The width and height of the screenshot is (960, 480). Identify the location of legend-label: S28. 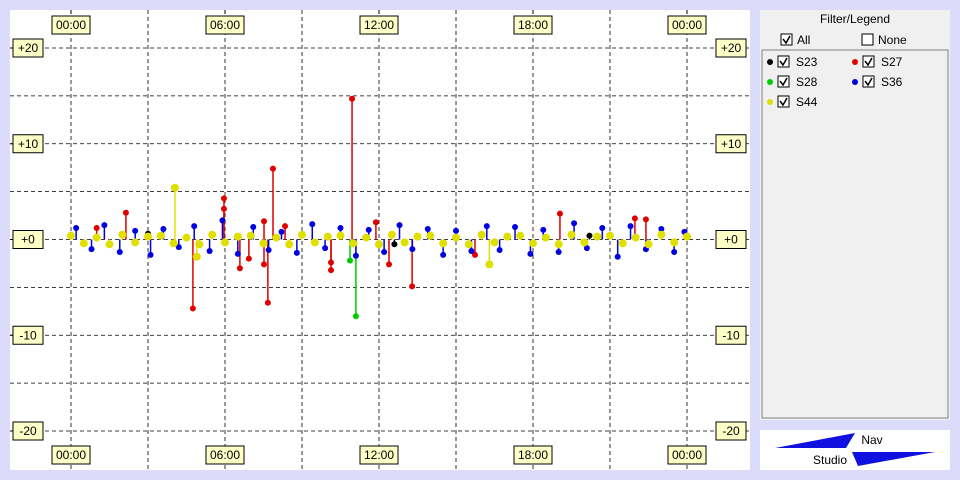
(807, 82).